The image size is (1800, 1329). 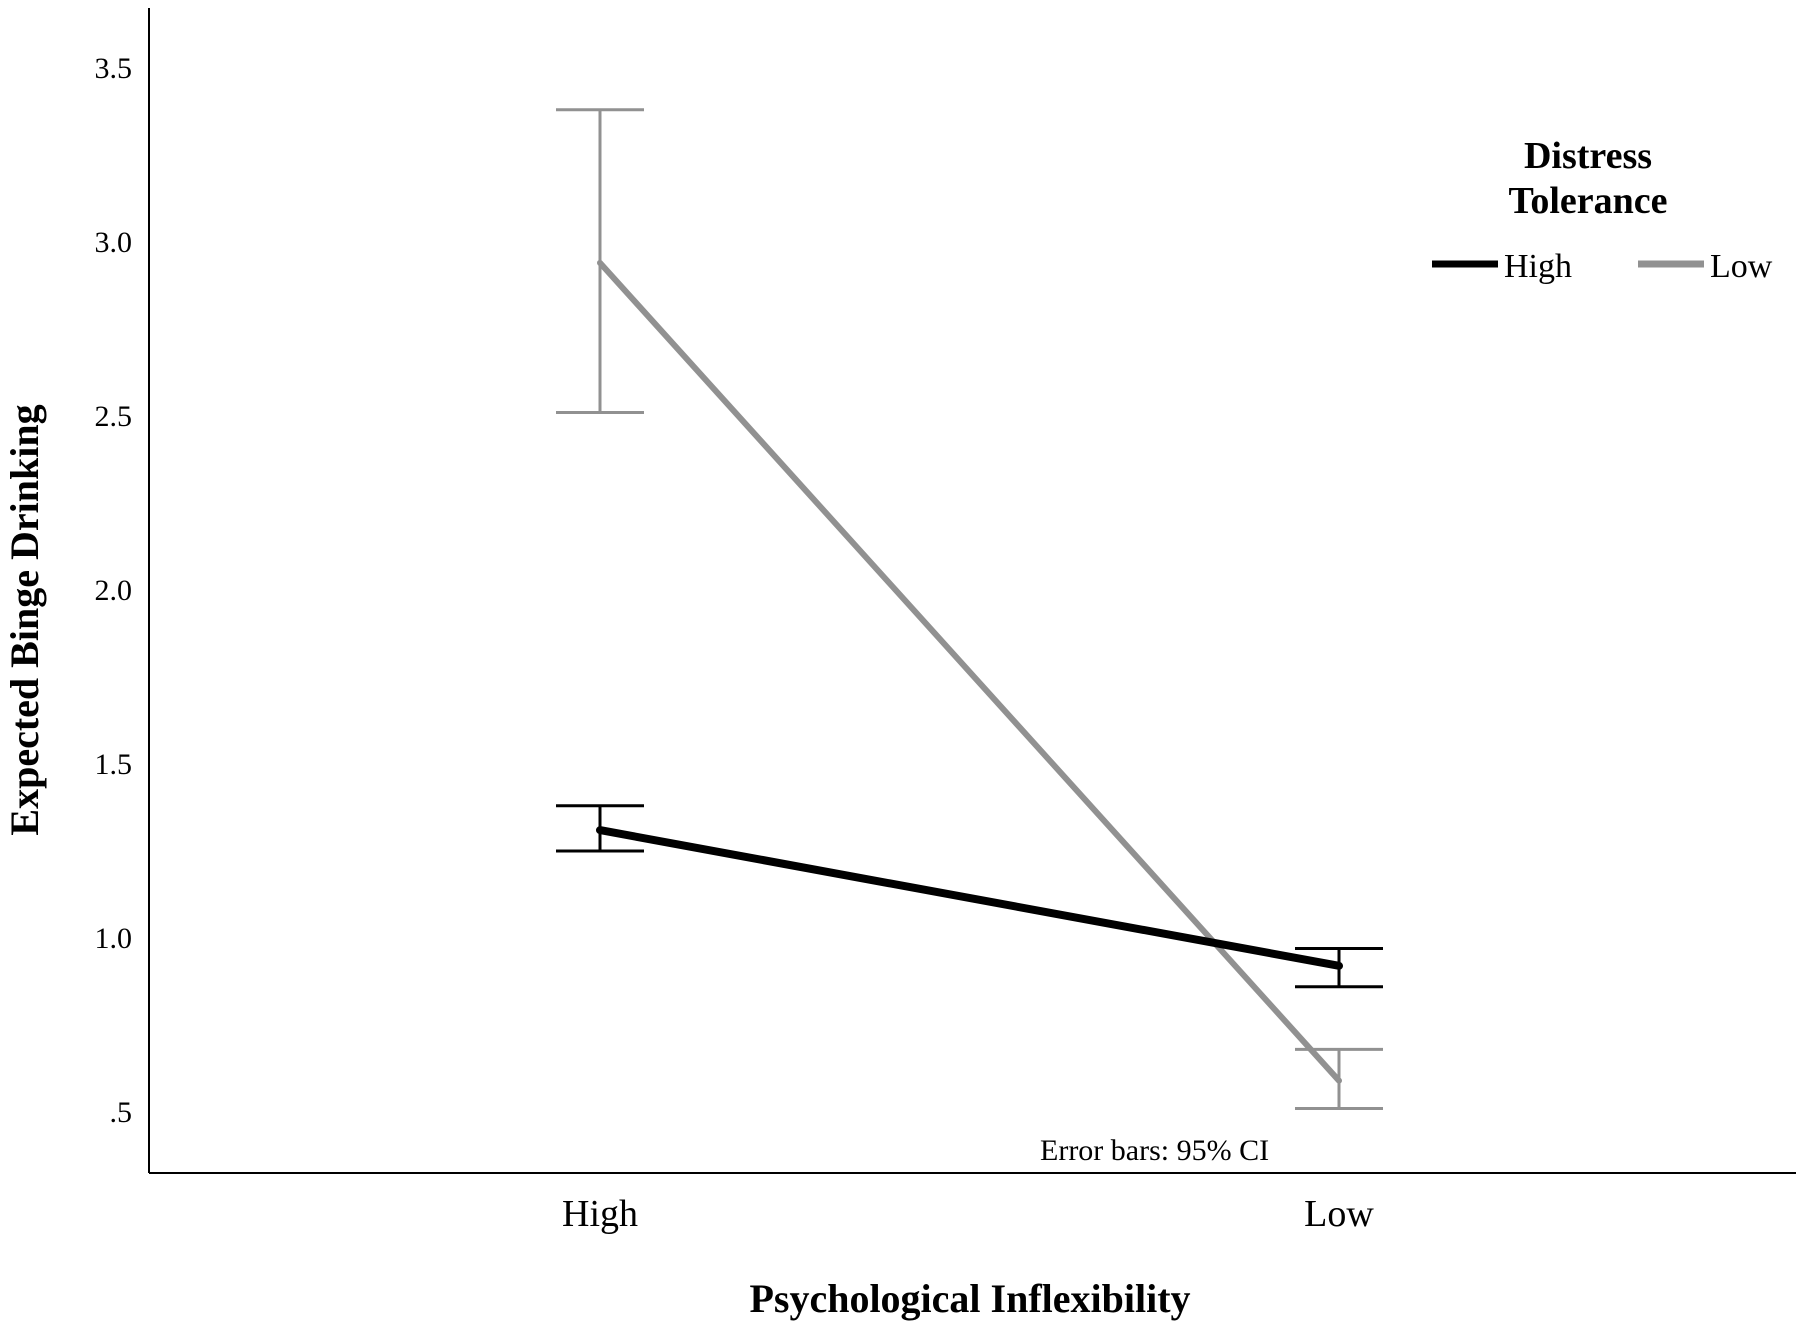 I want to click on legend-item-low: Low, so click(x=1705, y=266).